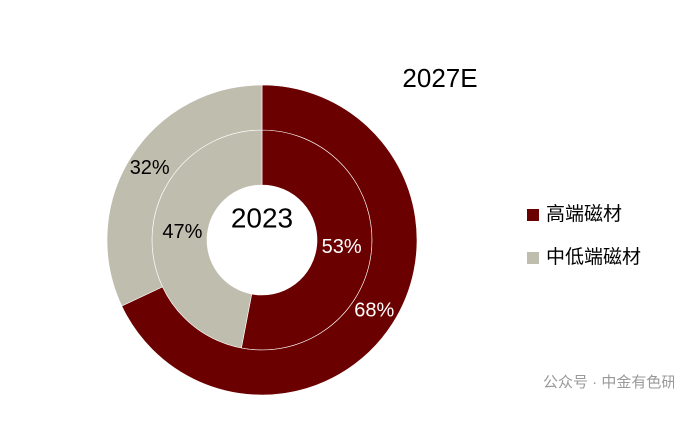 This screenshot has height=421, width=674. I want to click on legend-label: 高端磁材, so click(584, 214).